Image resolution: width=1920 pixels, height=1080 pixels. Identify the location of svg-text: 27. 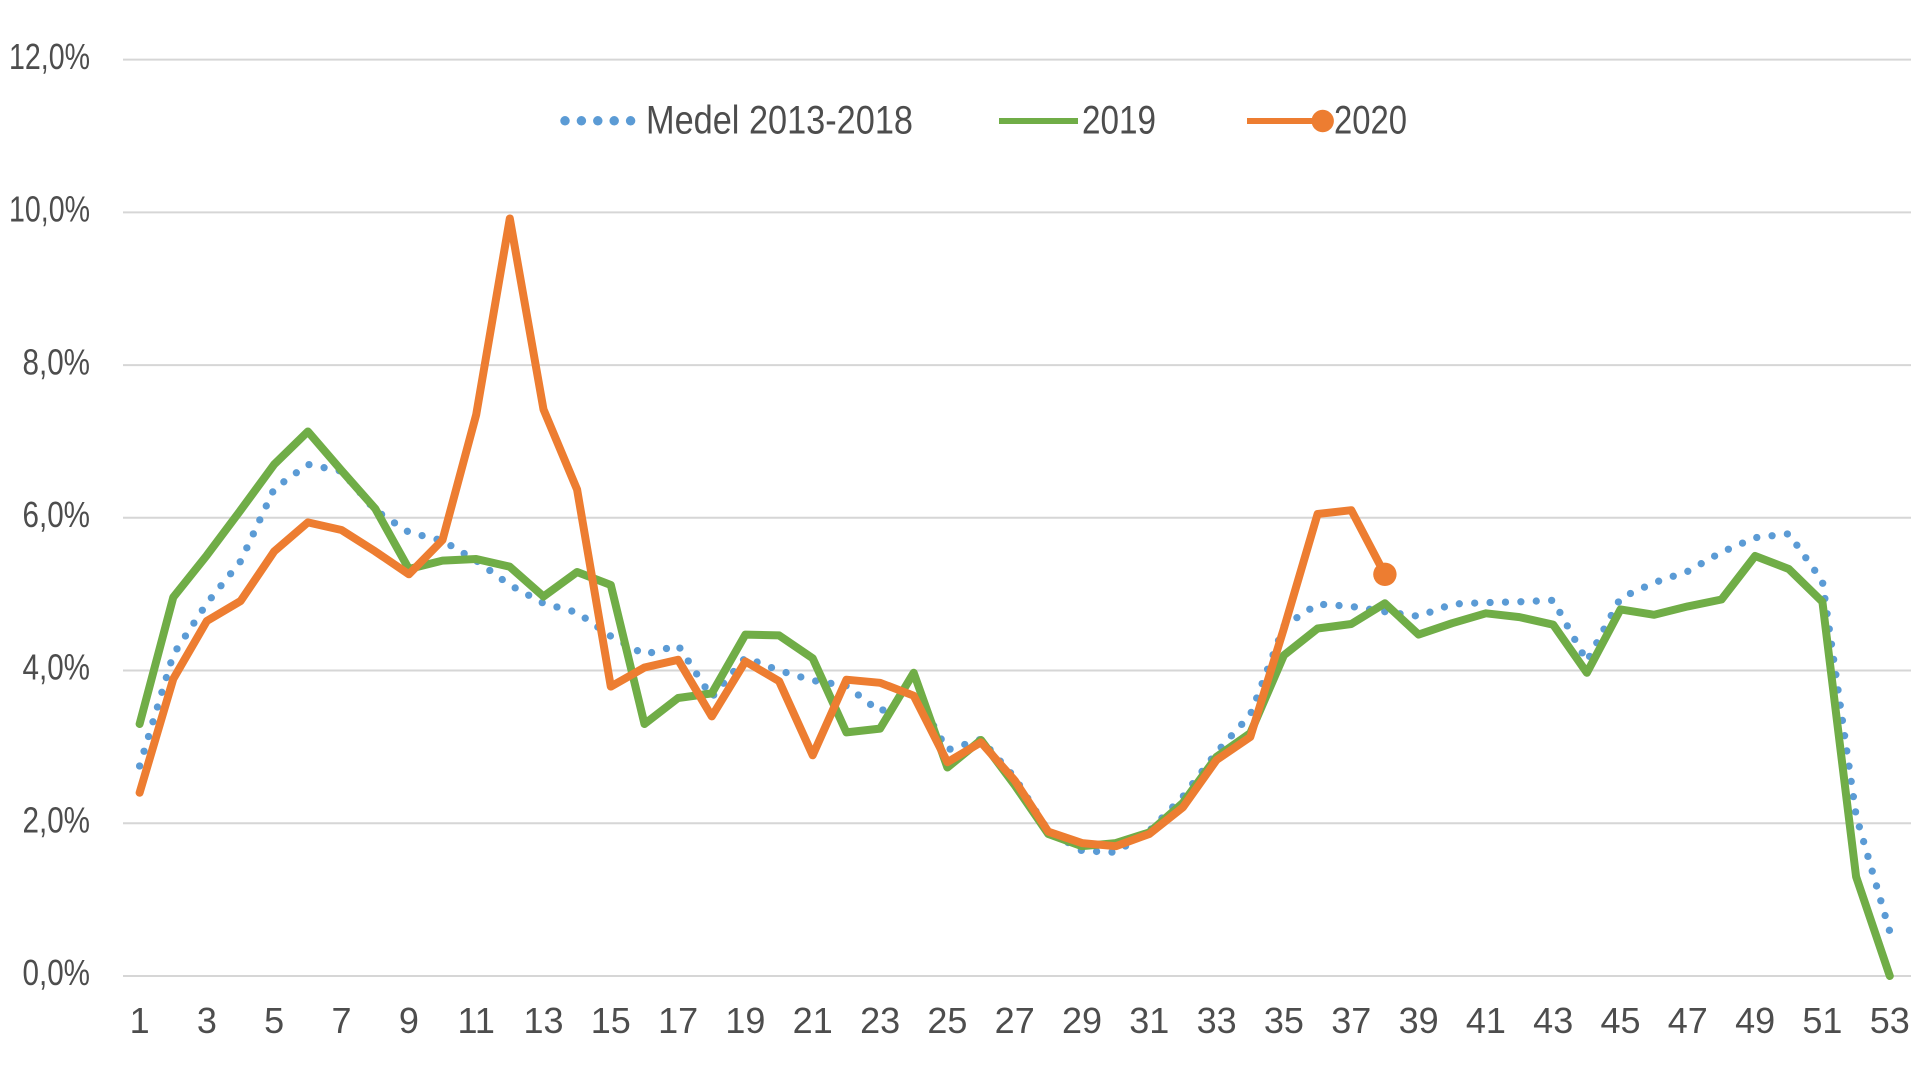
(1015, 1020).